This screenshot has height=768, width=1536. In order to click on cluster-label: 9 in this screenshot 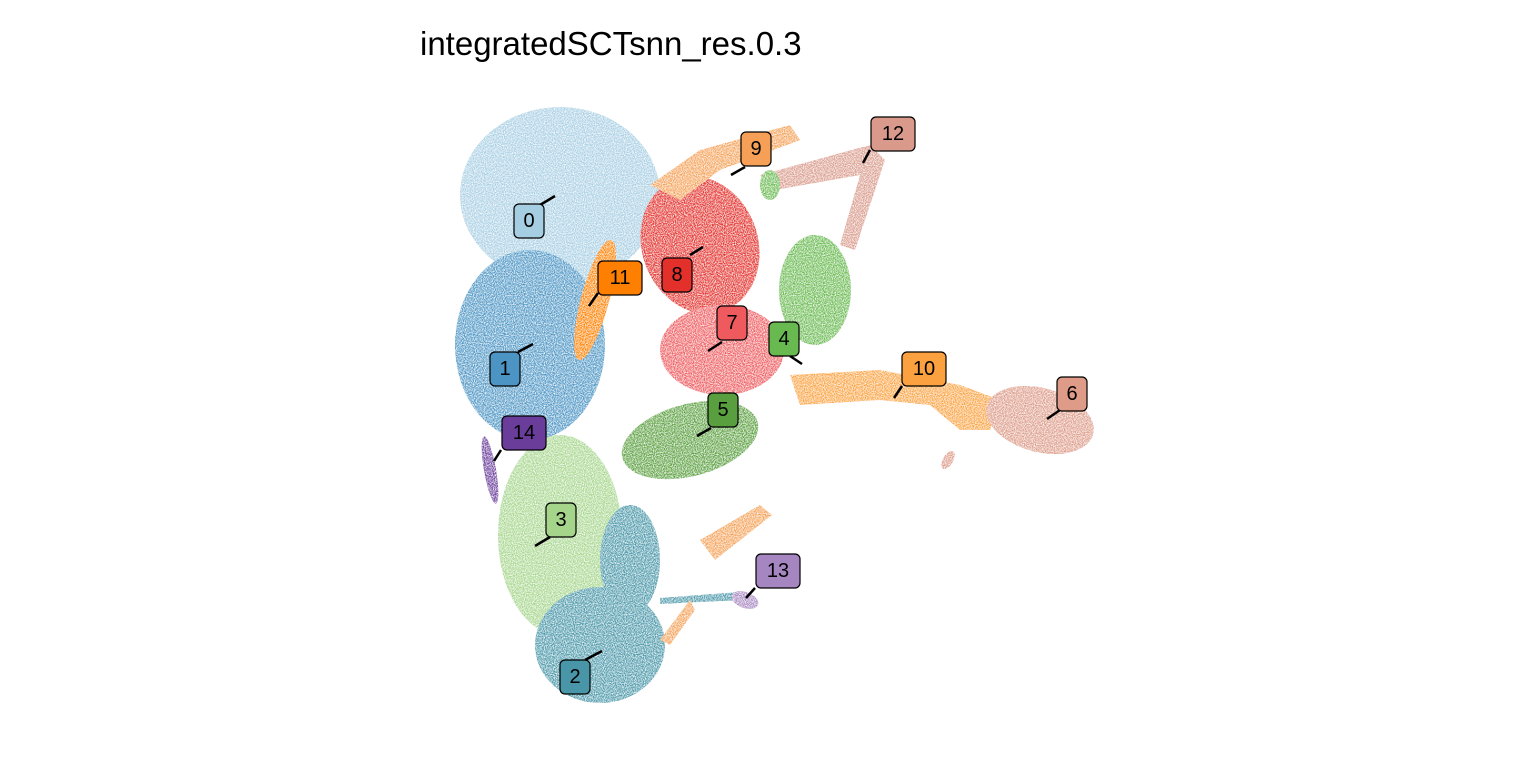, I will do `click(755, 149)`.